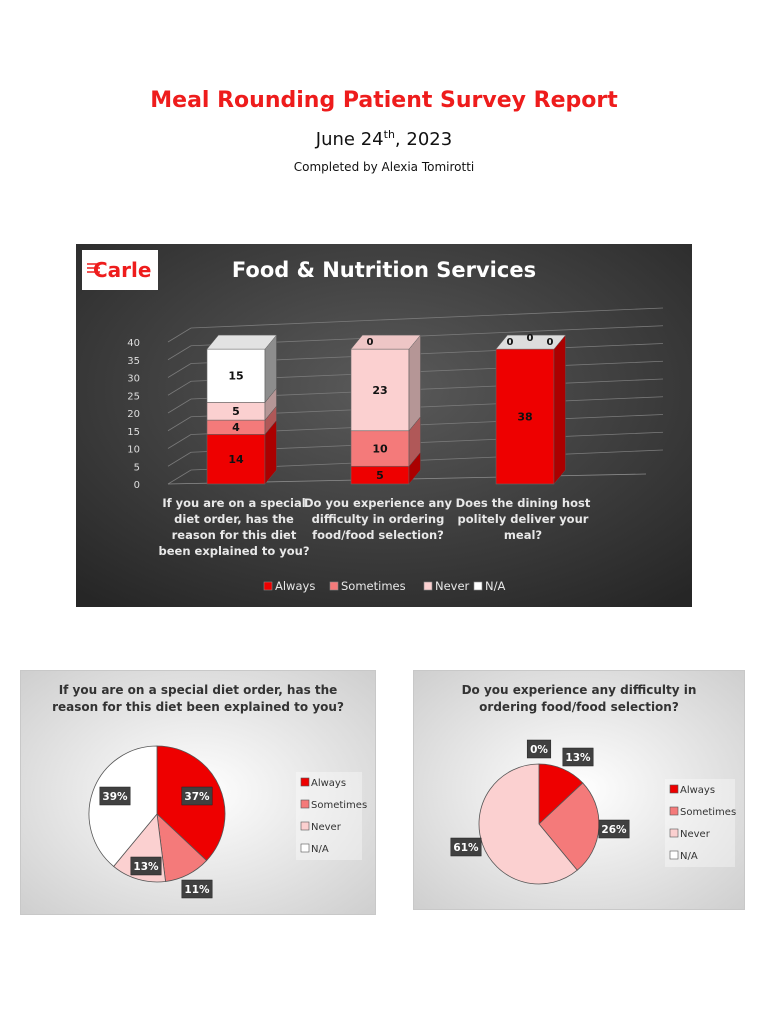 The height and width of the screenshot is (1024, 768). I want to click on category-label-line: Does the dining host, so click(523, 503).